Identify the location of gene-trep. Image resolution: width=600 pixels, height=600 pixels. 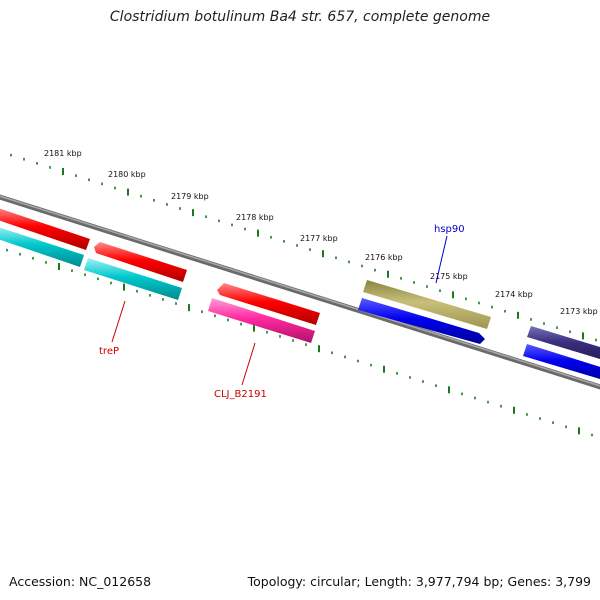
(140, 262).